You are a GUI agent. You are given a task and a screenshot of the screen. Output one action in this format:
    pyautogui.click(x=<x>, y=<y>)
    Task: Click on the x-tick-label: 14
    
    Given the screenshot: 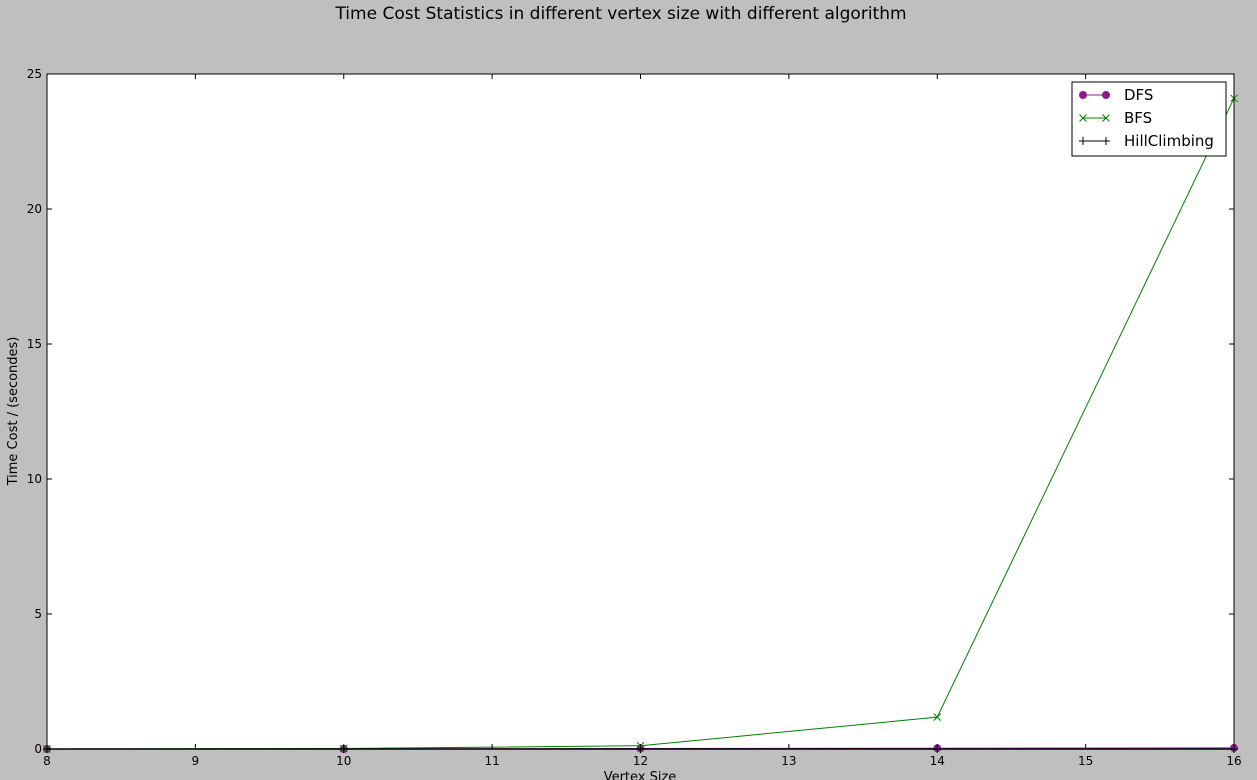 What is the action you would take?
    pyautogui.click(x=937, y=761)
    